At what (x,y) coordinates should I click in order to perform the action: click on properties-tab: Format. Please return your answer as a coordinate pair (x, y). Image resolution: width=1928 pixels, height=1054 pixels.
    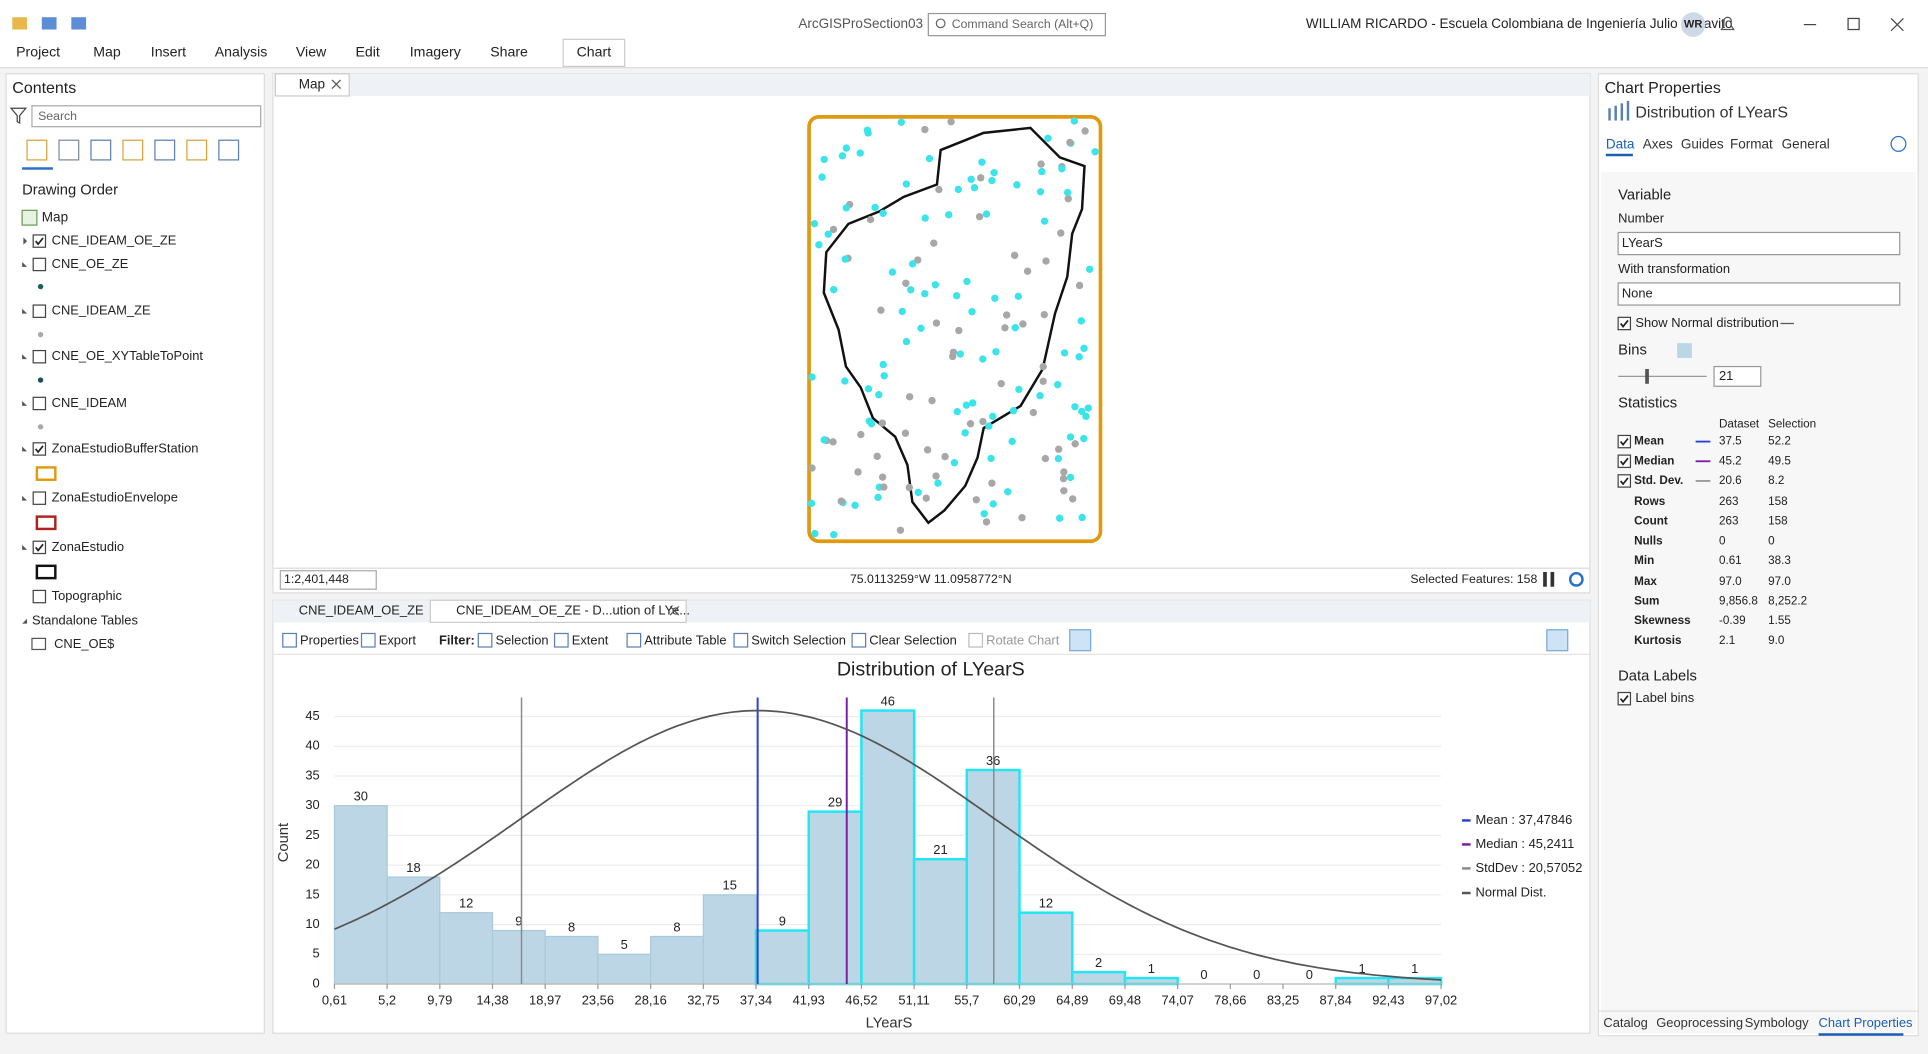
    Looking at the image, I should click on (1751, 144).